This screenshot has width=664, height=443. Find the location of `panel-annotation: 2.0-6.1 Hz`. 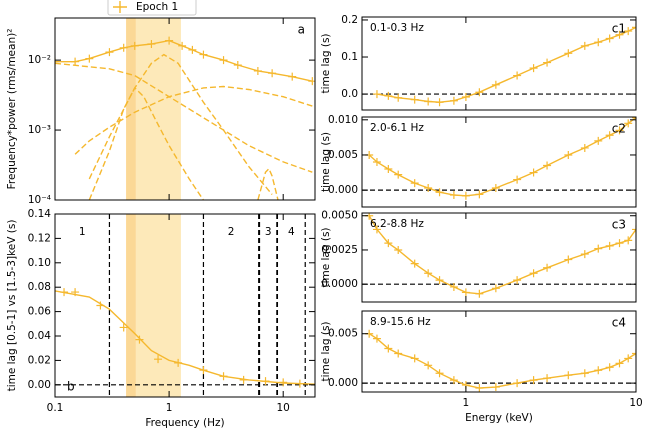

panel-annotation: 2.0-6.1 Hz is located at coordinates (397, 128).